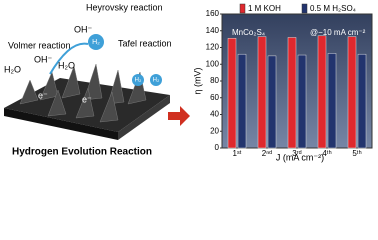 This screenshot has height=240, width=378. I want to click on y-axis-label: η (mV), so click(197, 80).